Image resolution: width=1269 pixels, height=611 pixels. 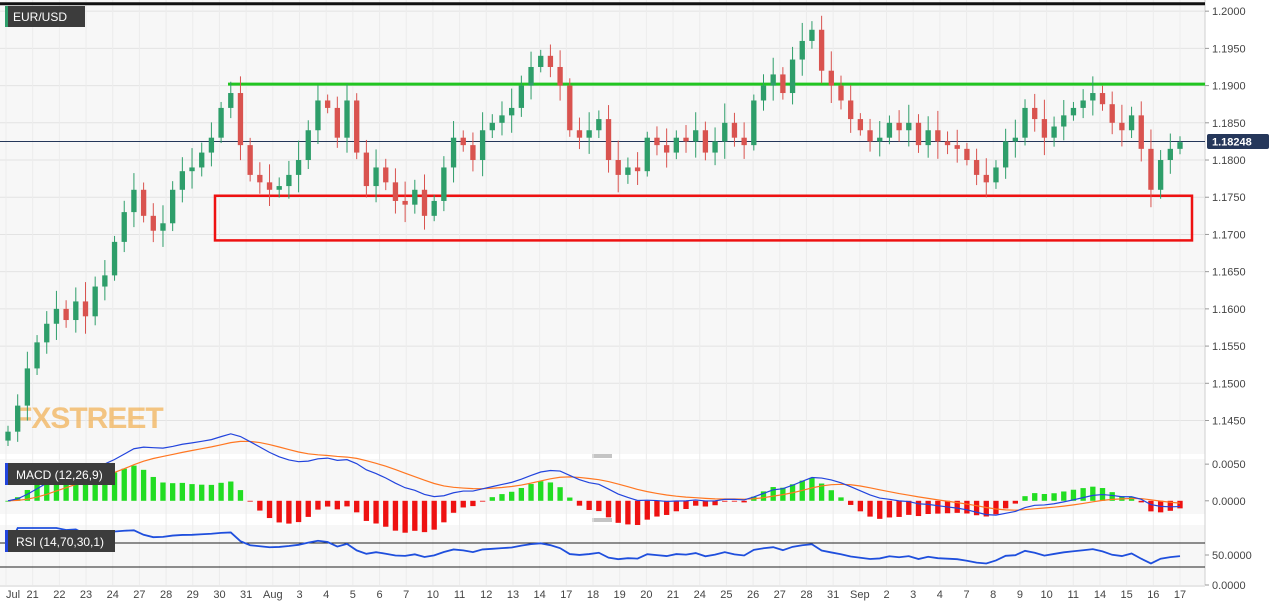 I want to click on x-tick-label: 21, so click(x=33, y=595).